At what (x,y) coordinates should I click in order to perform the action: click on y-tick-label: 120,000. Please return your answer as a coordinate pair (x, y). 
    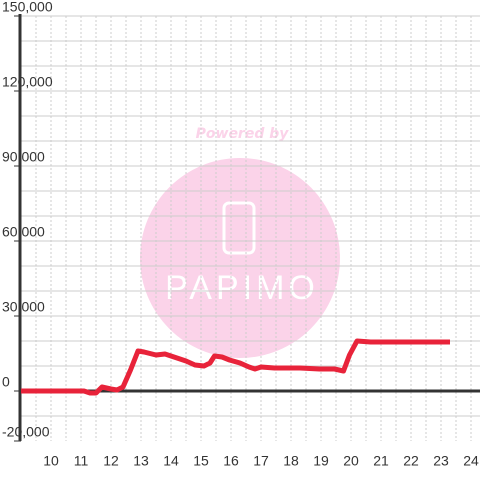
    Looking at the image, I should click on (27, 82).